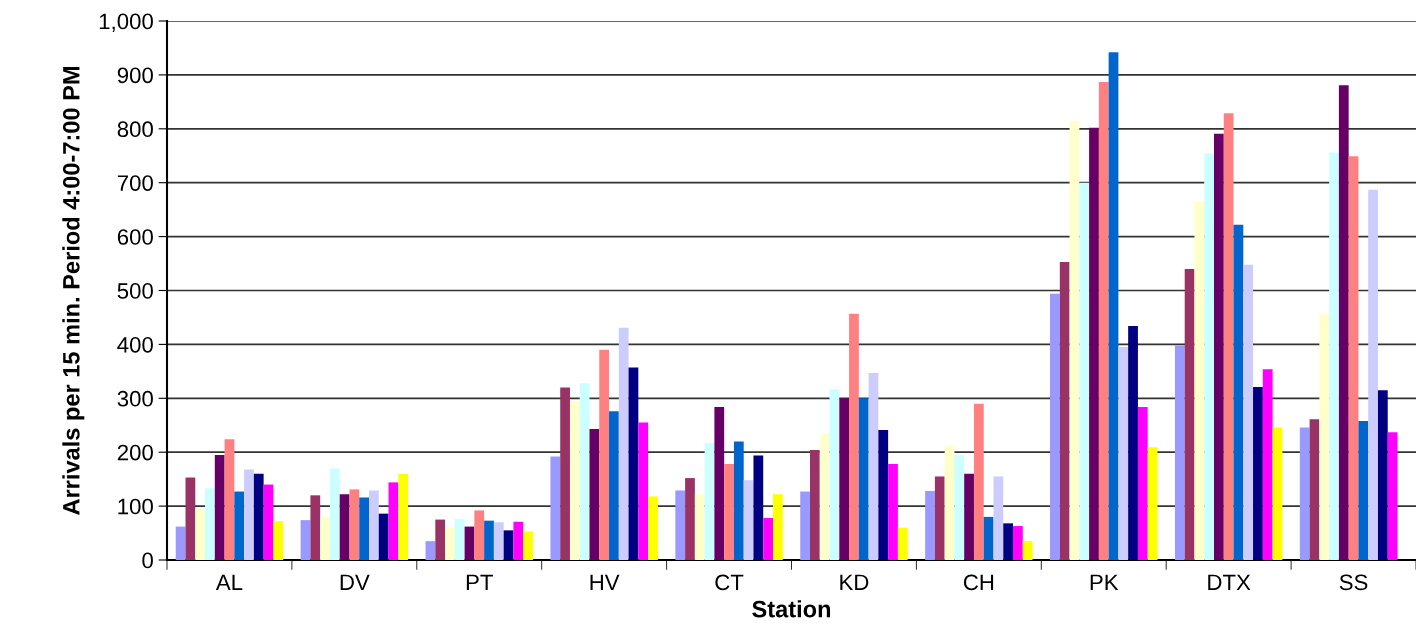  What do you see at coordinates (978, 582) in the screenshot?
I see `x-tick-label: CH` at bounding box center [978, 582].